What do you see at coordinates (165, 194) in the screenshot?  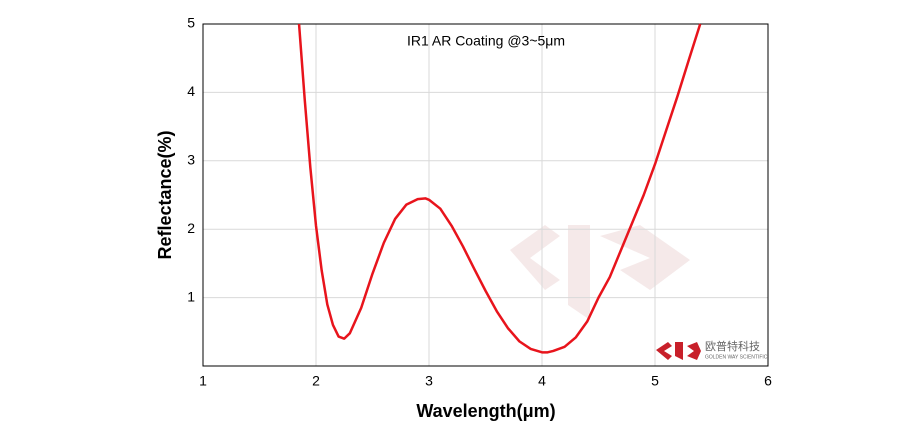 I see `y-axis-title: Reflectance(%)` at bounding box center [165, 194].